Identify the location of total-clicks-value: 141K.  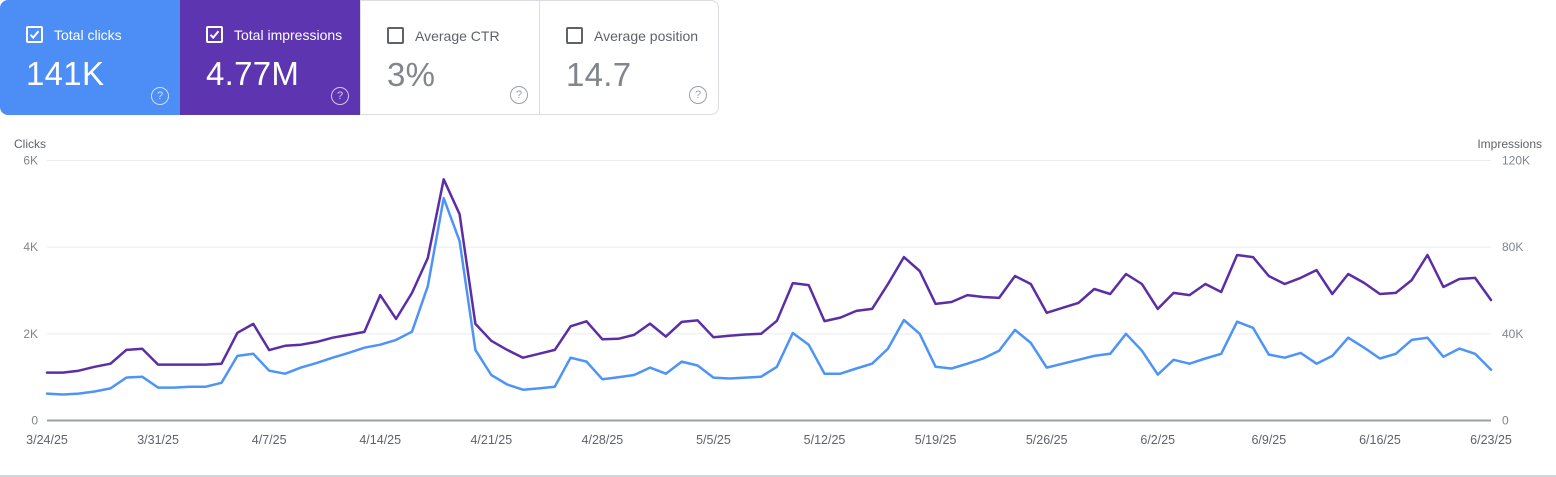
(65, 73).